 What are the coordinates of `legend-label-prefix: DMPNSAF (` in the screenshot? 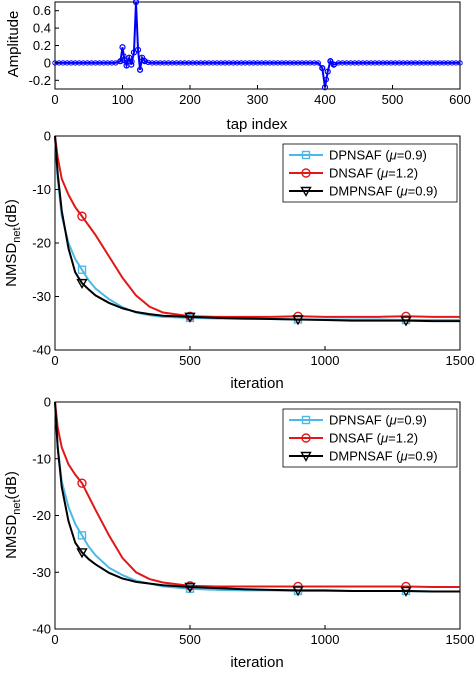 It's located at (365, 456).